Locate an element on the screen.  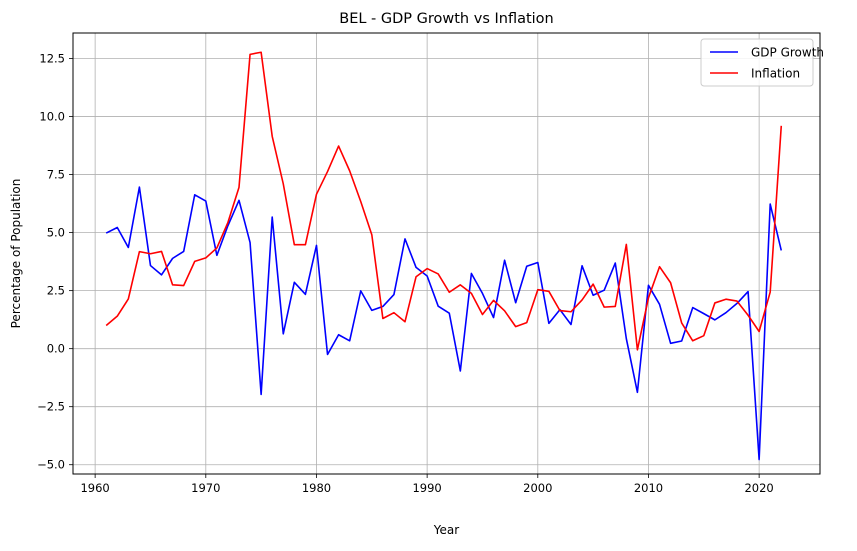
x-tick-label: 1970 is located at coordinates (205, 488).